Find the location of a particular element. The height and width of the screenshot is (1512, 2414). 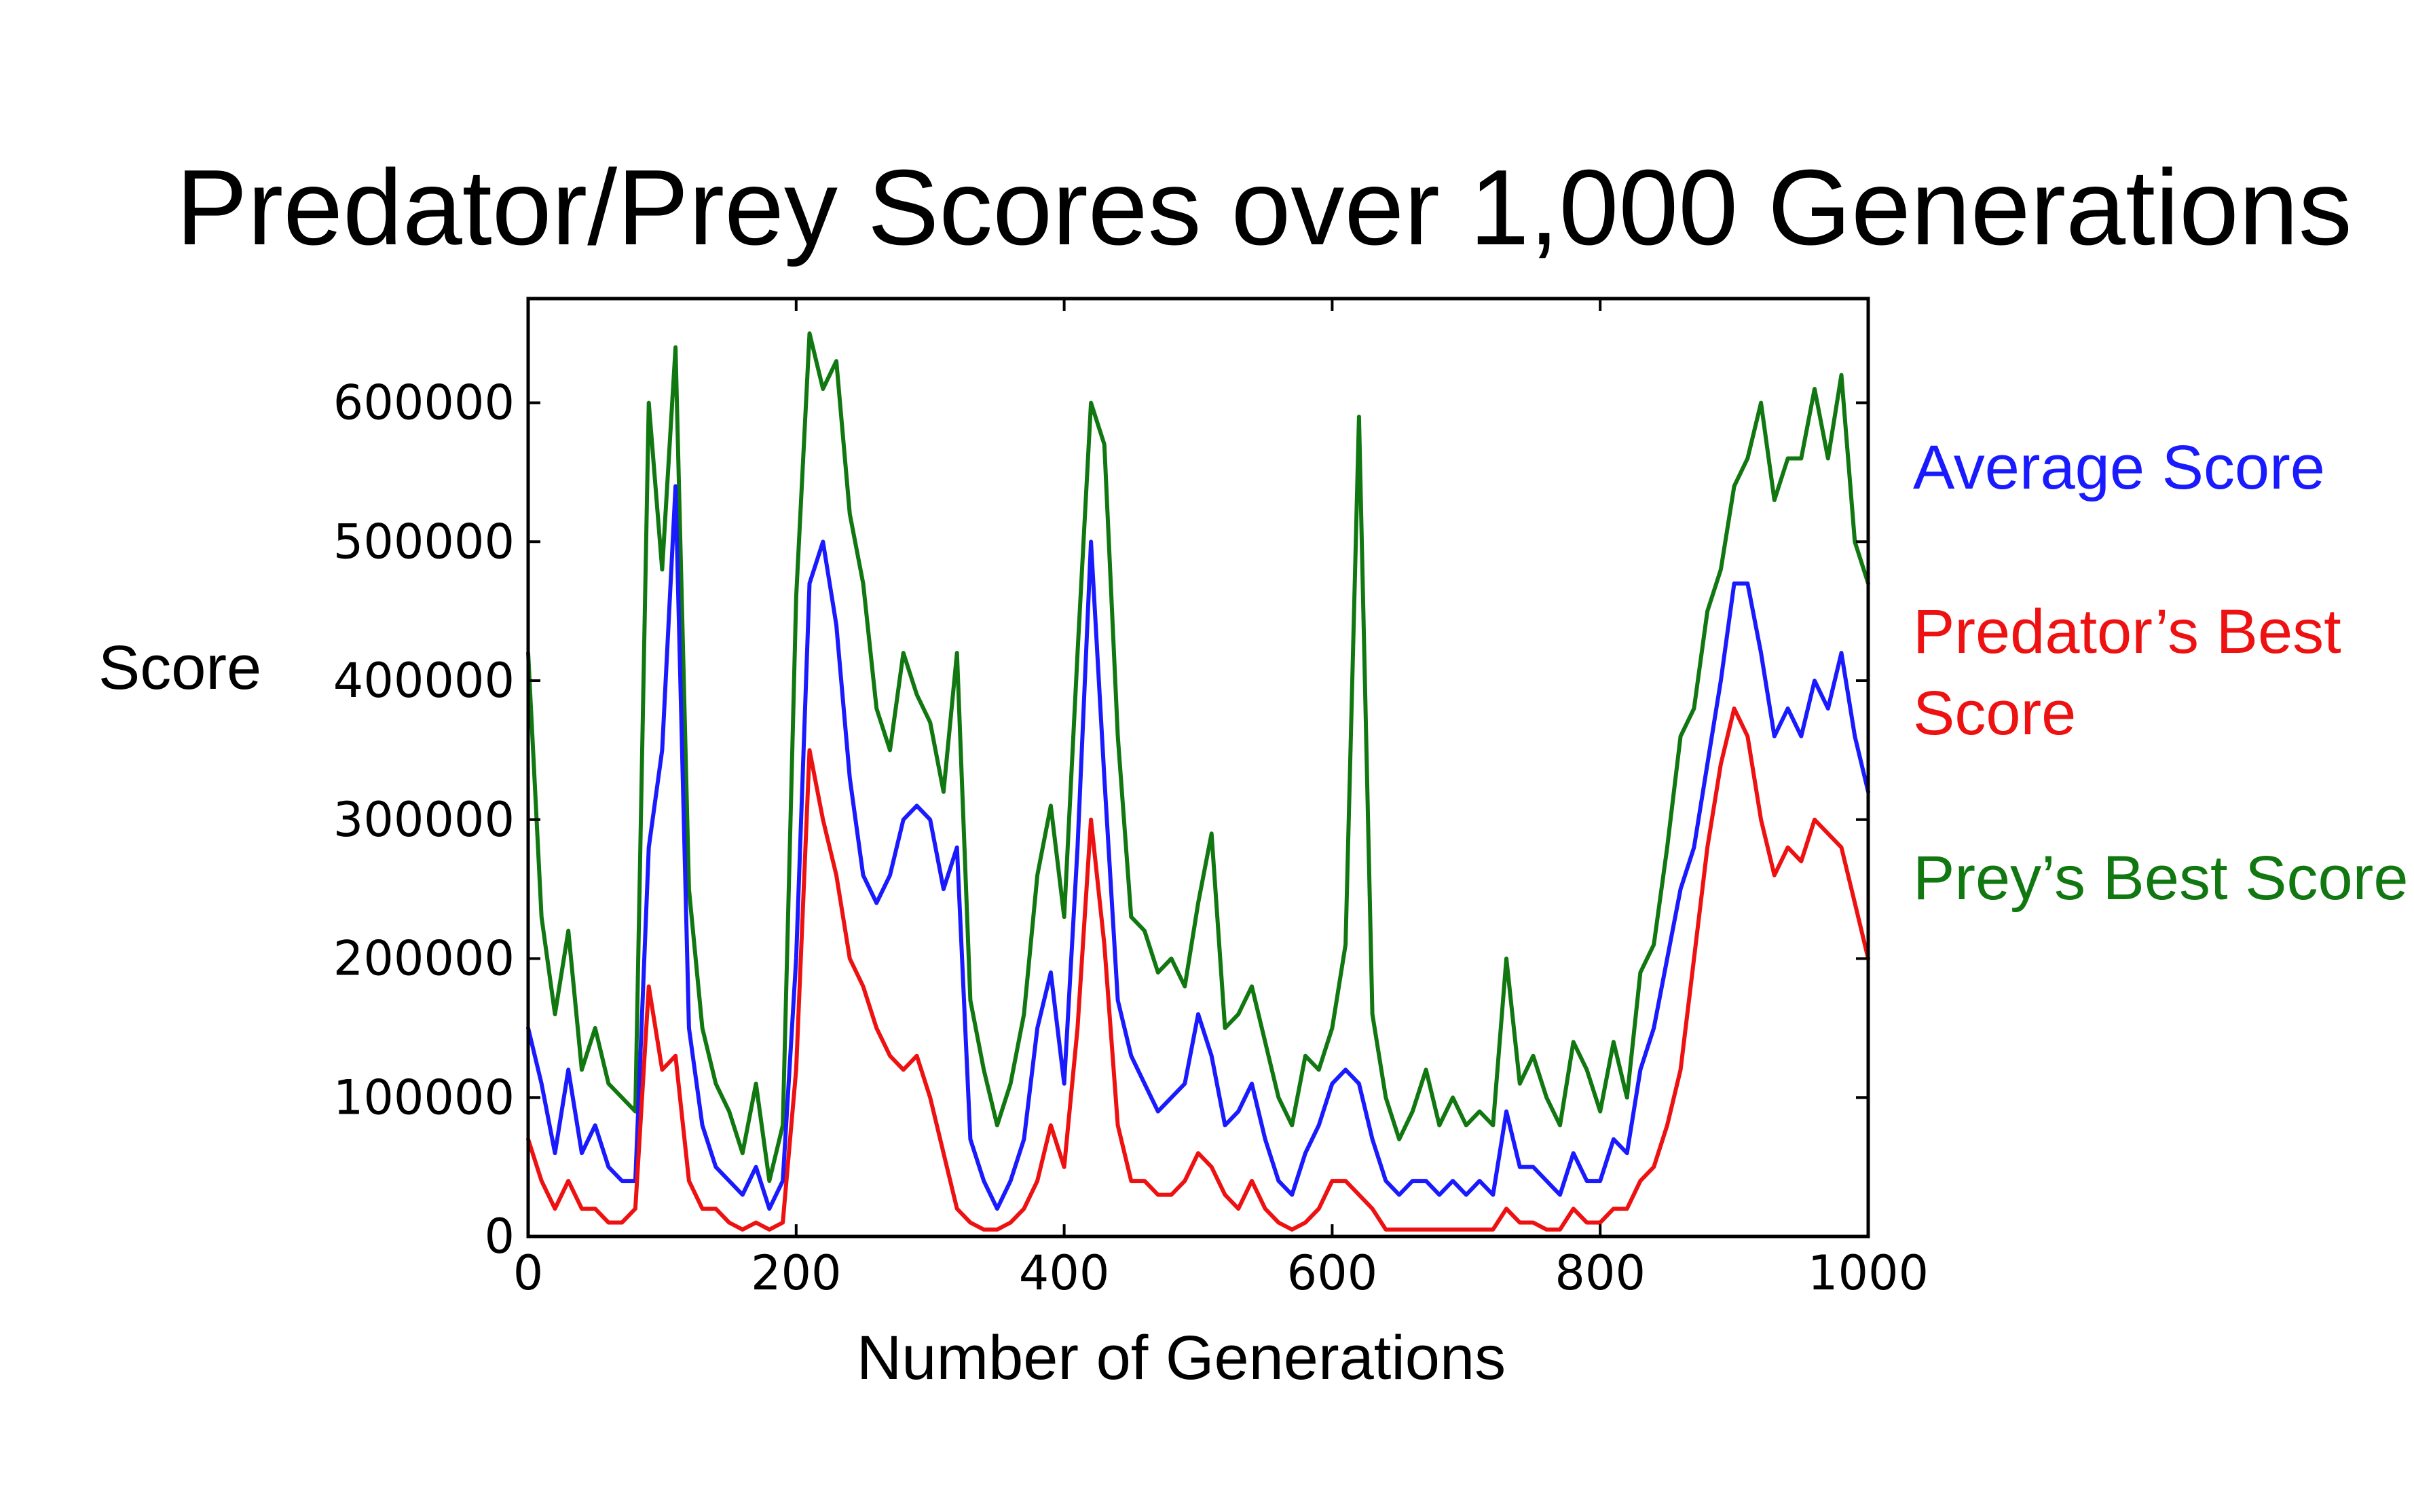

legend-entry-average: Average Score is located at coordinates (2119, 467).